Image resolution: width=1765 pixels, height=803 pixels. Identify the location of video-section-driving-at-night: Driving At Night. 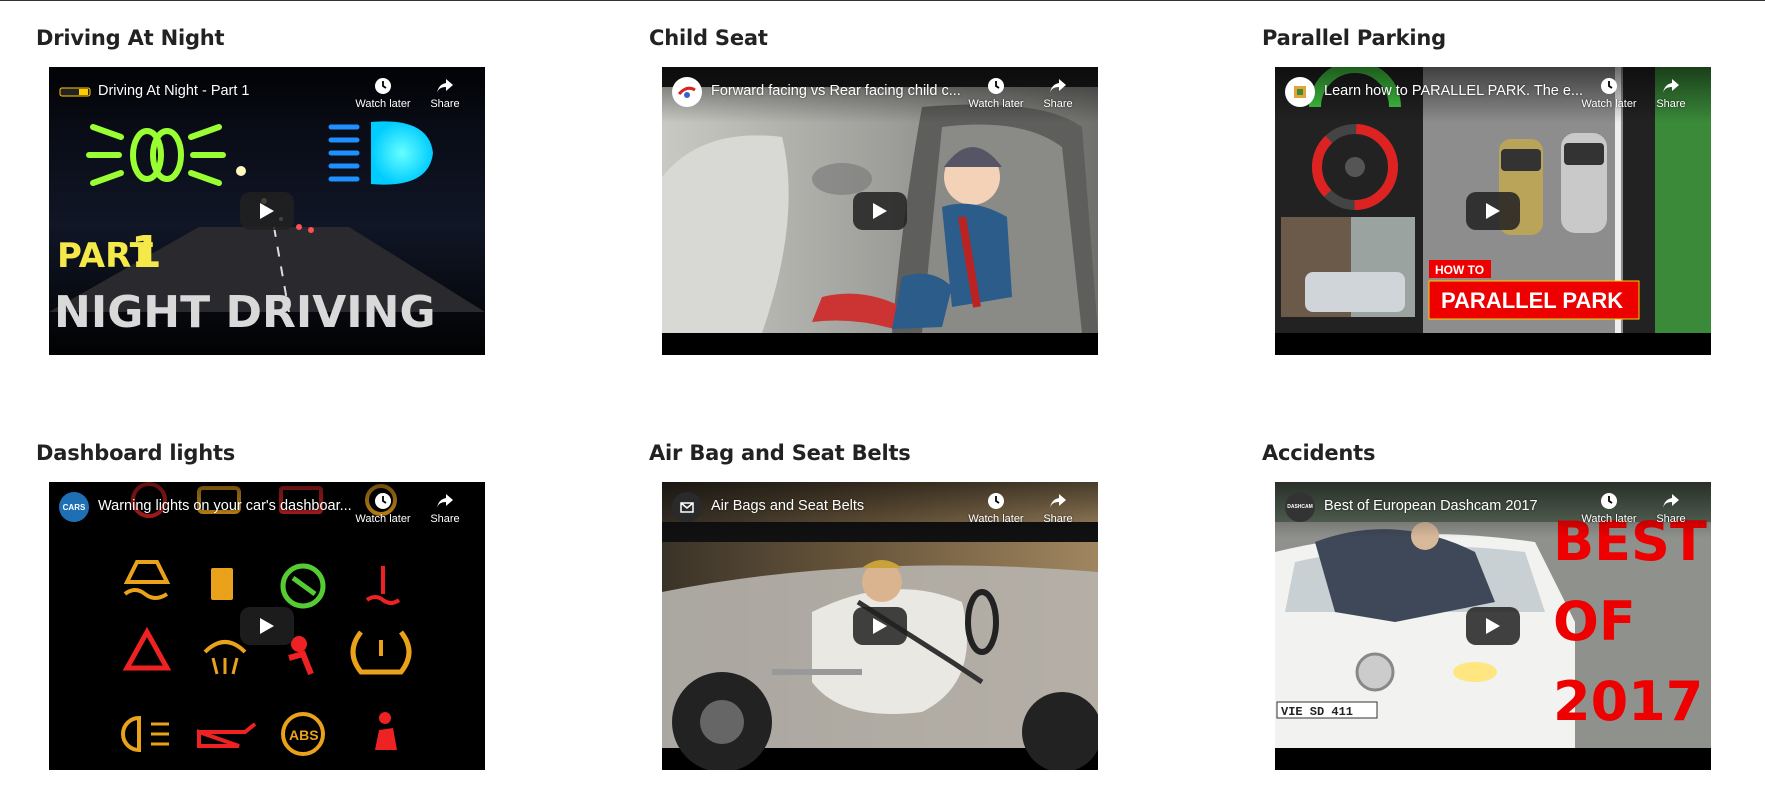
(296, 189).